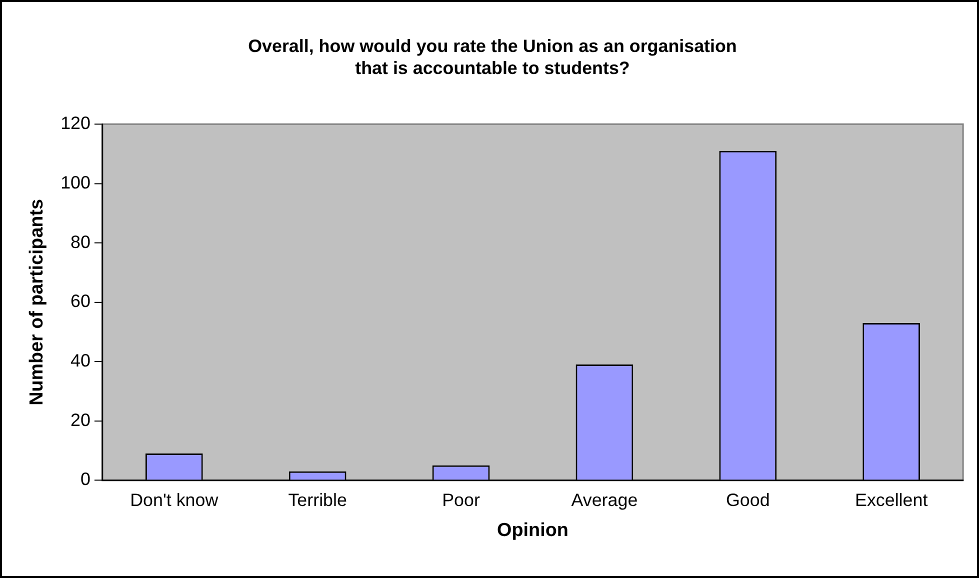 This screenshot has width=979, height=578. I want to click on y-tick-label: 40, so click(80, 360).